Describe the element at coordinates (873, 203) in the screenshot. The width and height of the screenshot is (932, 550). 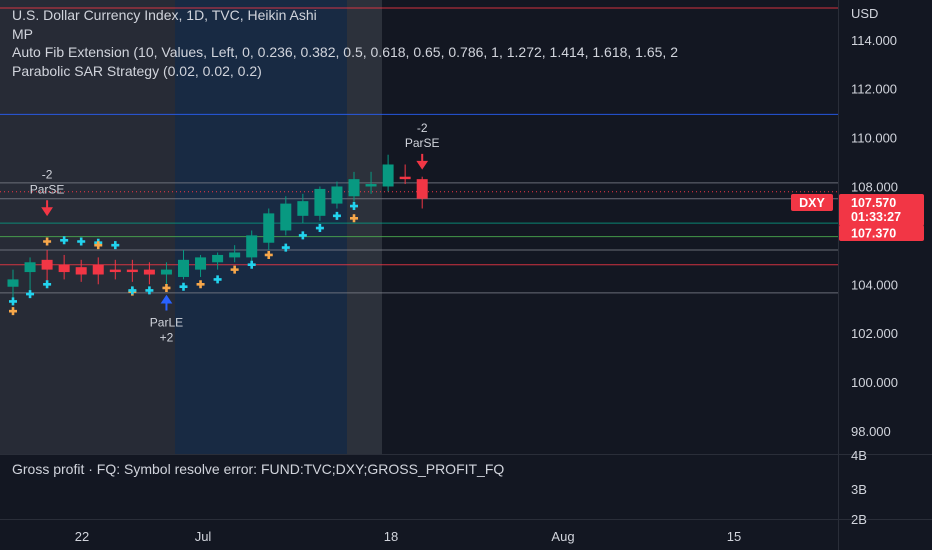
I see `last-price-tag: 107.570` at that location.